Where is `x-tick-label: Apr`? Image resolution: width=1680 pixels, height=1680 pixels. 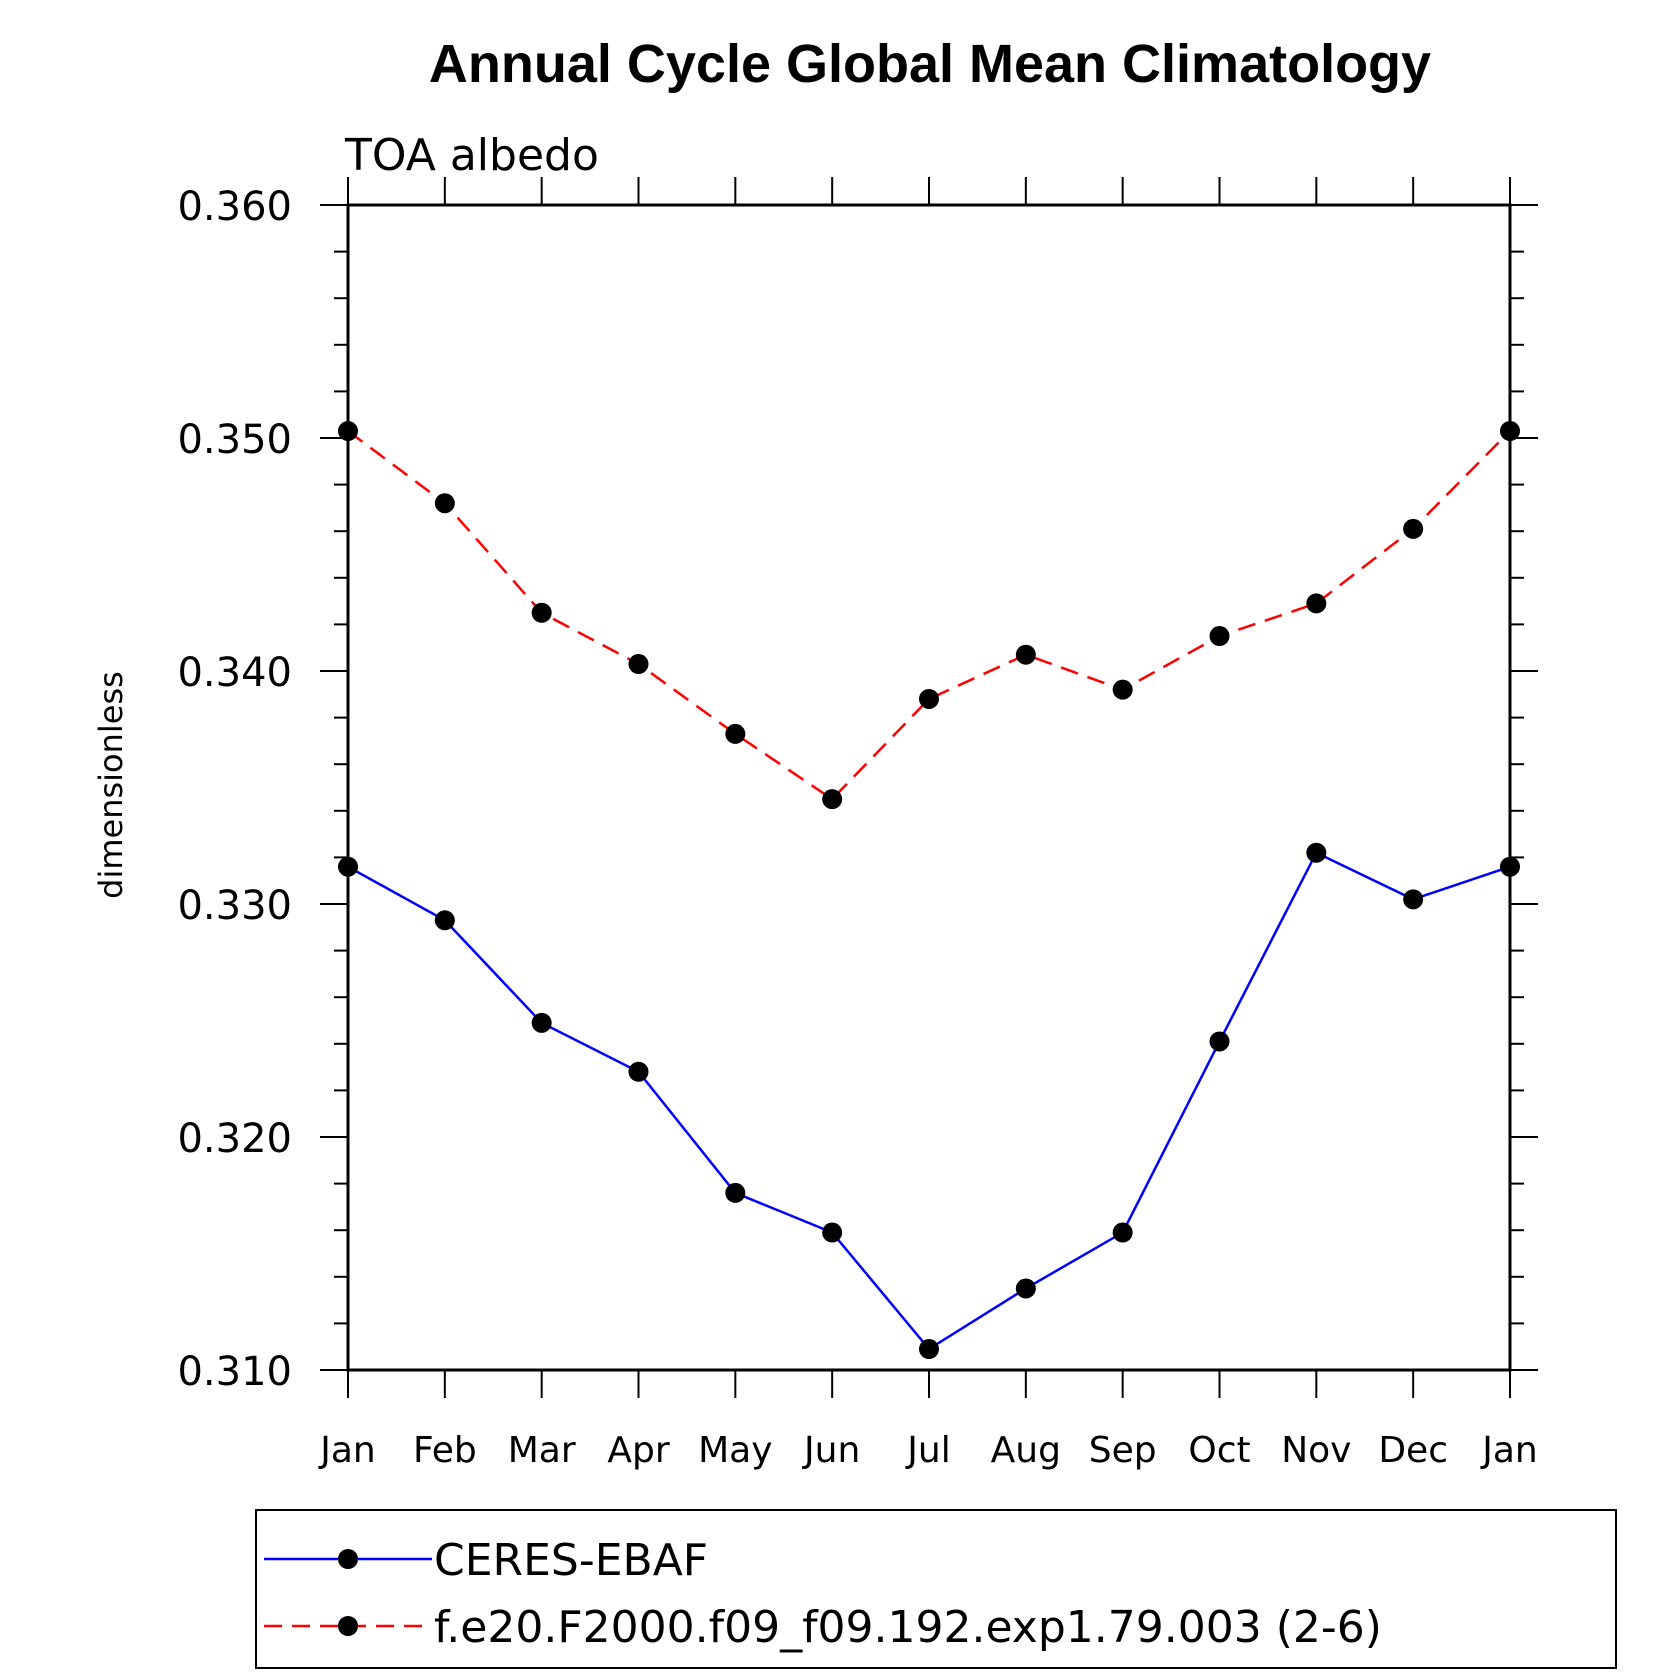 x-tick-label: Apr is located at coordinates (638, 1450).